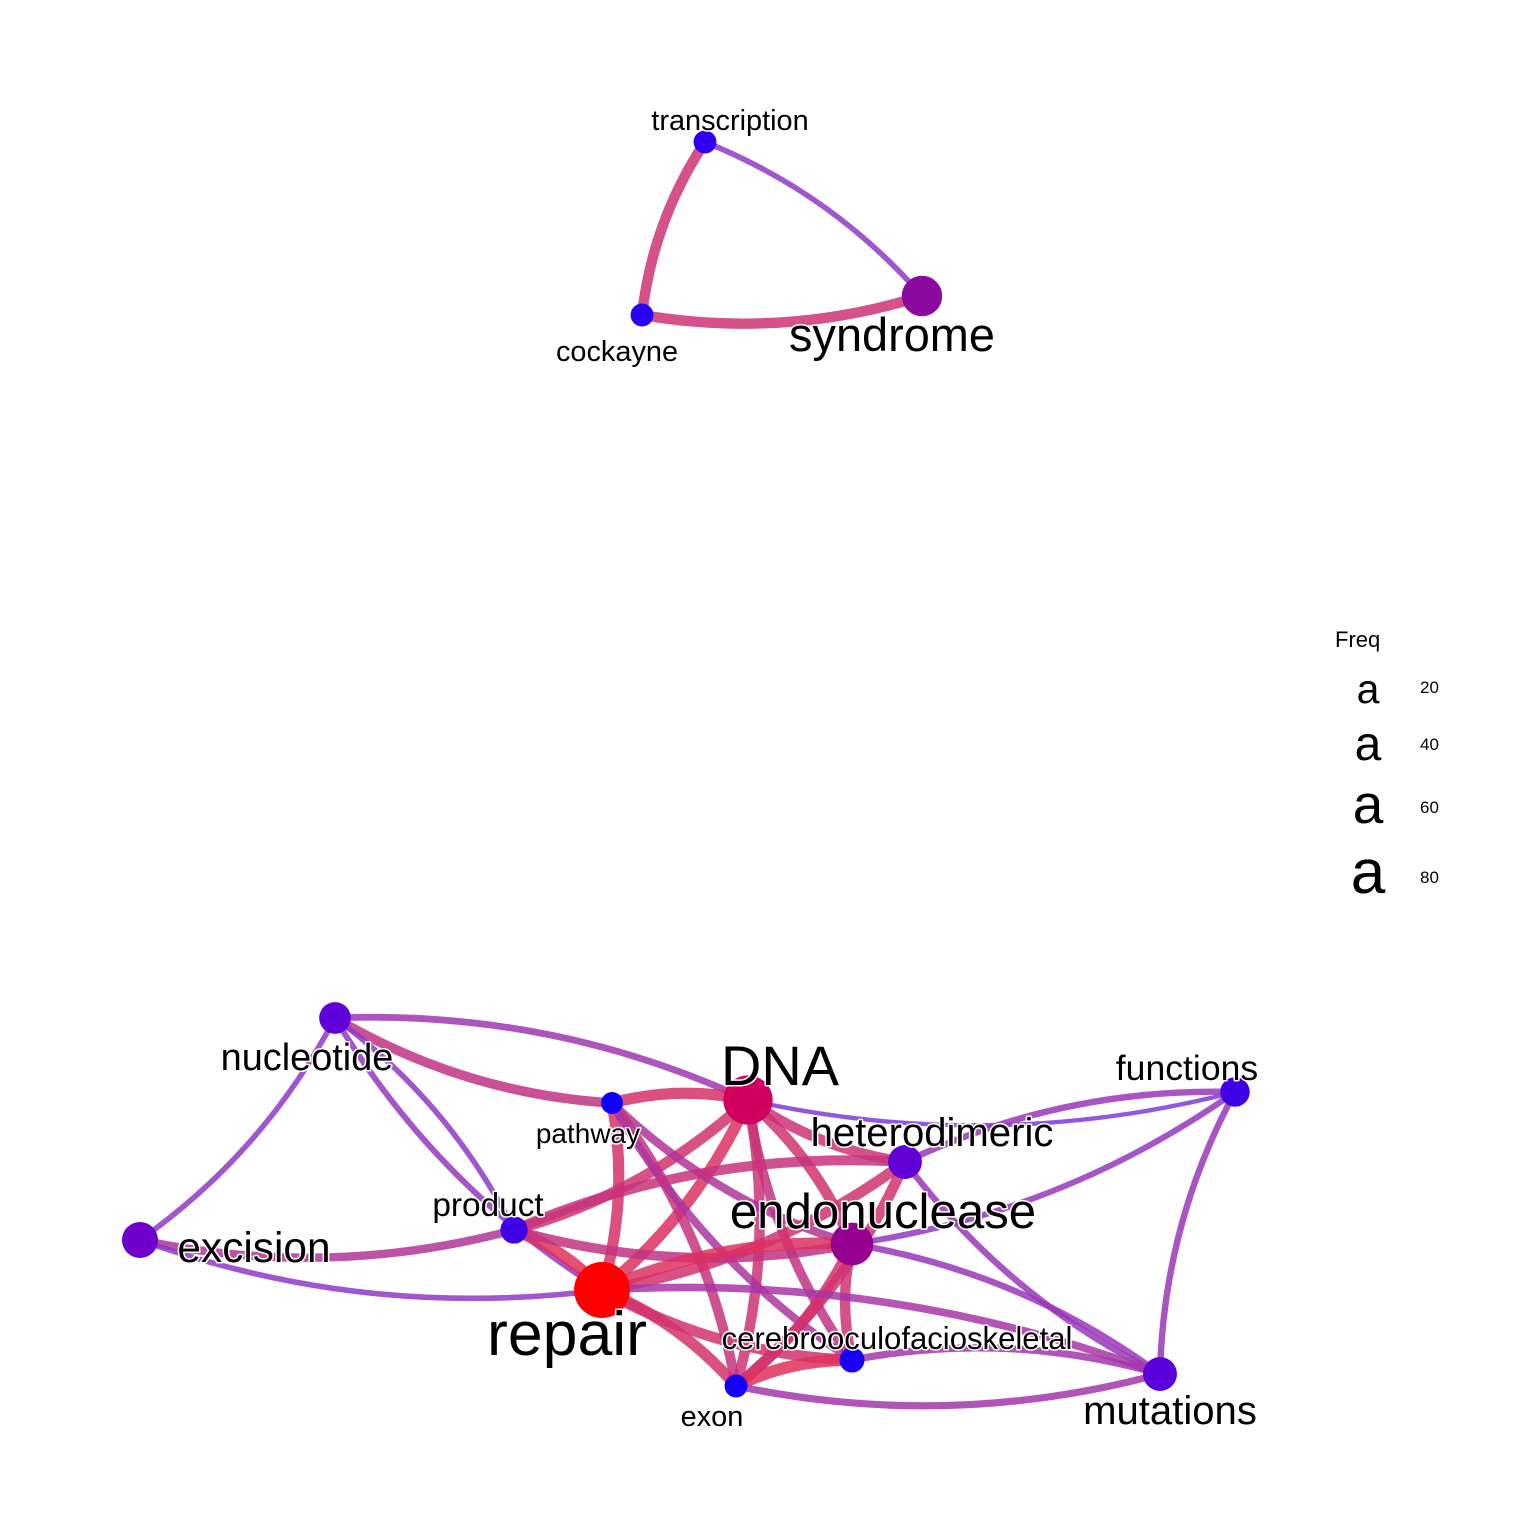  Describe the element at coordinates (1070, 1127) in the screenshot. I see `edge-functions-heterodimeric` at that location.